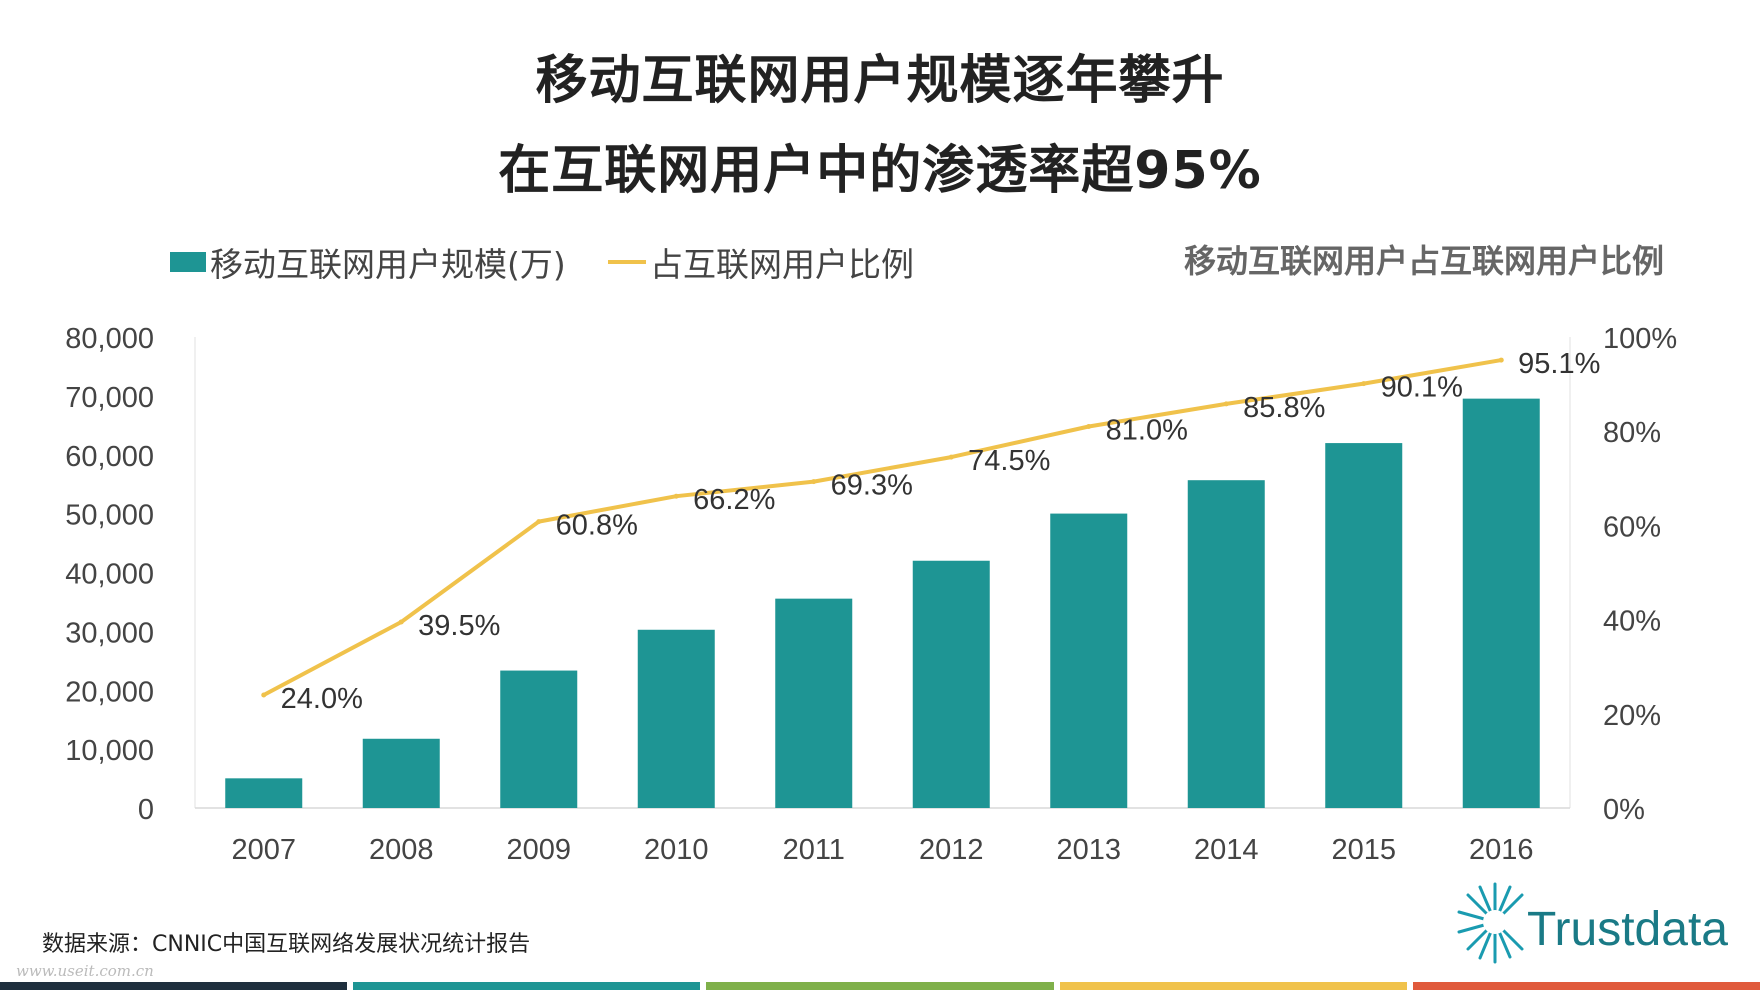 This screenshot has width=1760, height=990. Describe the element at coordinates (401, 773) in the screenshot. I see `bar-2008` at that location.